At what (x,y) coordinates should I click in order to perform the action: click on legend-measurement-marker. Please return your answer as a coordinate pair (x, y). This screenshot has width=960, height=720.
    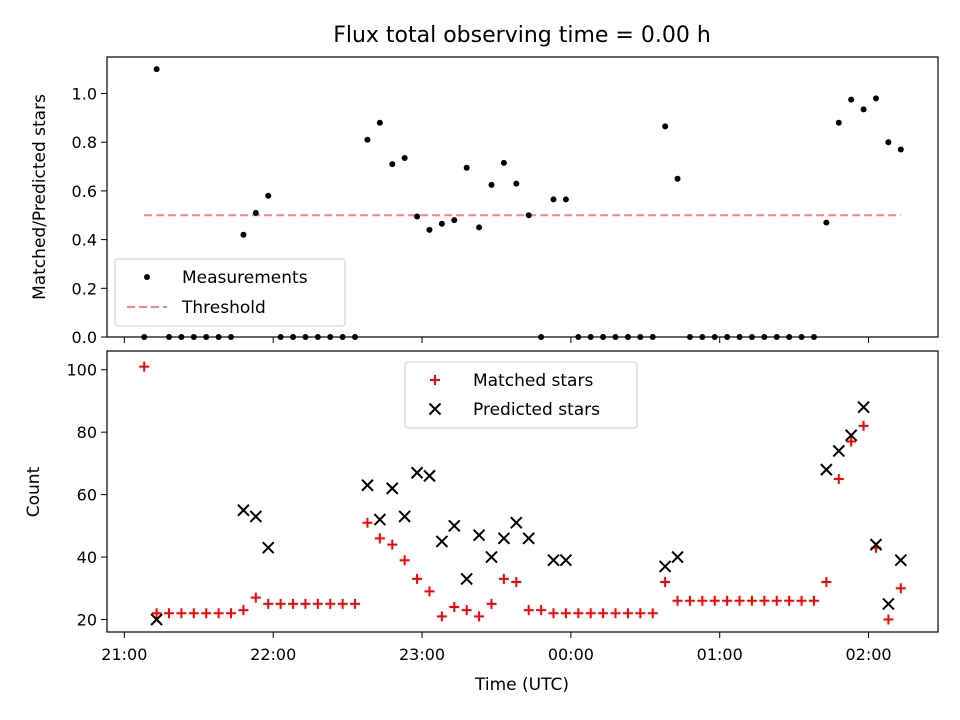
    Looking at the image, I should click on (147, 277).